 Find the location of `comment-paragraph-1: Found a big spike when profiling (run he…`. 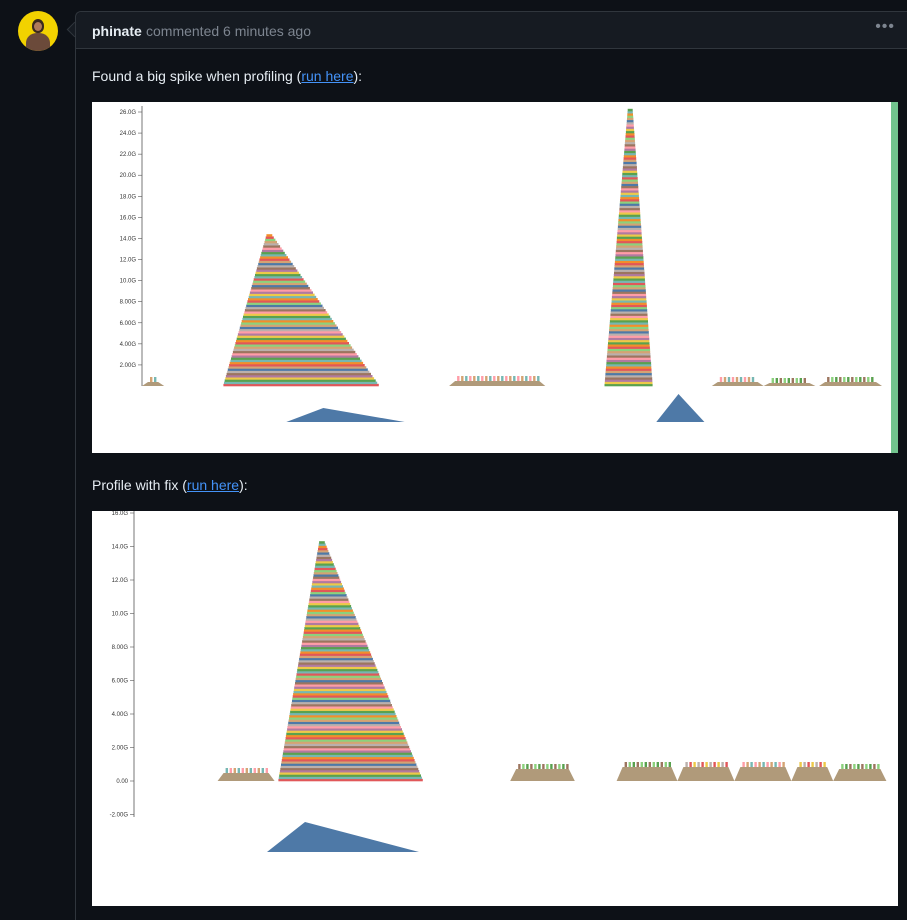

comment-paragraph-1: Found a big spike when profiling (run he… is located at coordinates (227, 76).